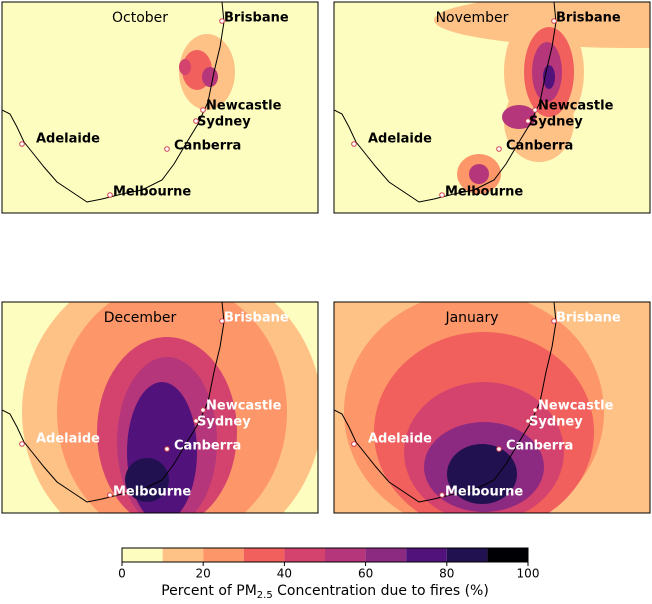 This screenshot has height=604, width=652. I want to click on panel-title: December, so click(140, 318).